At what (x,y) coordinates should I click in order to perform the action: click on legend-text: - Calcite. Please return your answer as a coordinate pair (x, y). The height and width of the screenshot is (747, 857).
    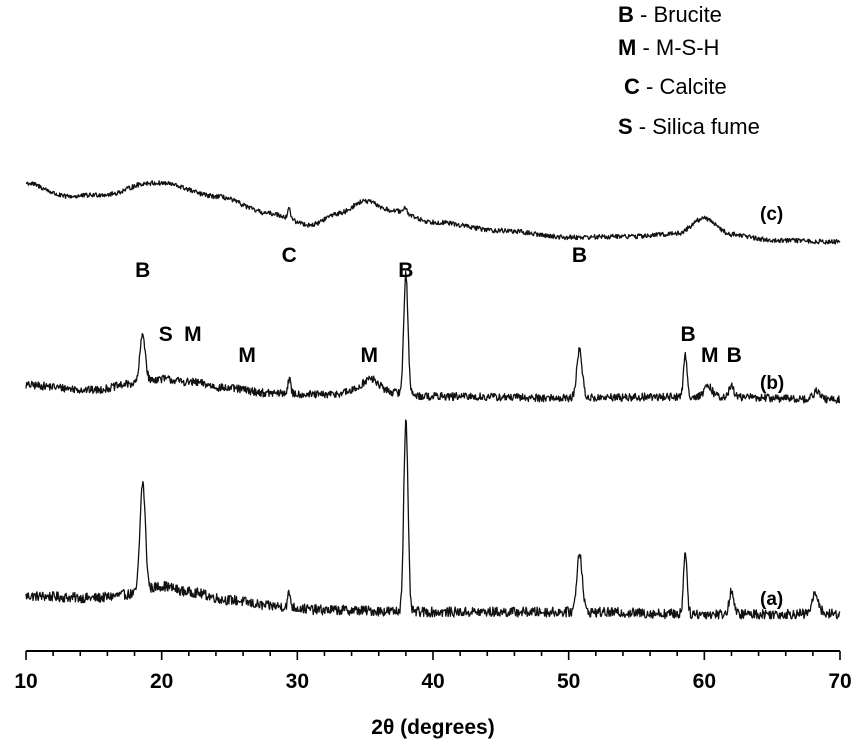
    Looking at the image, I should click on (683, 86).